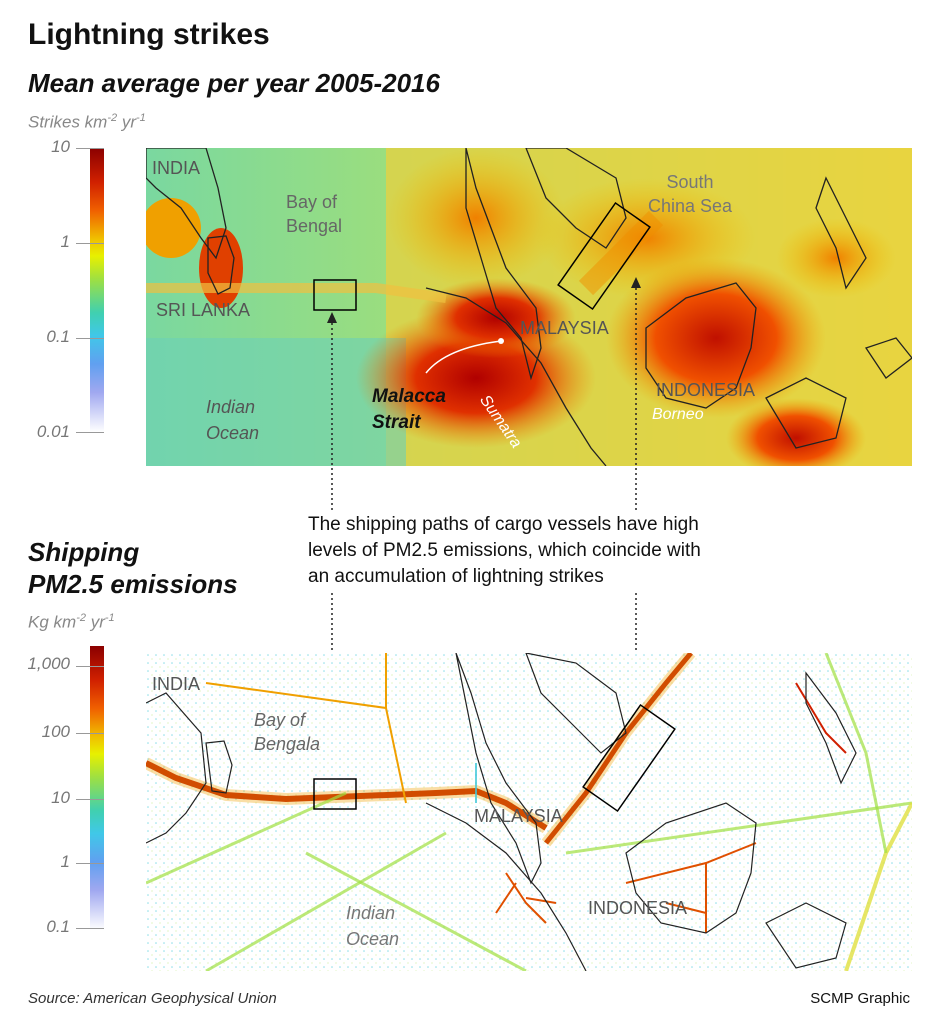 The image size is (940, 1028). Describe the element at coordinates (97, 290) in the screenshot. I see `lightning-color-scale` at that location.